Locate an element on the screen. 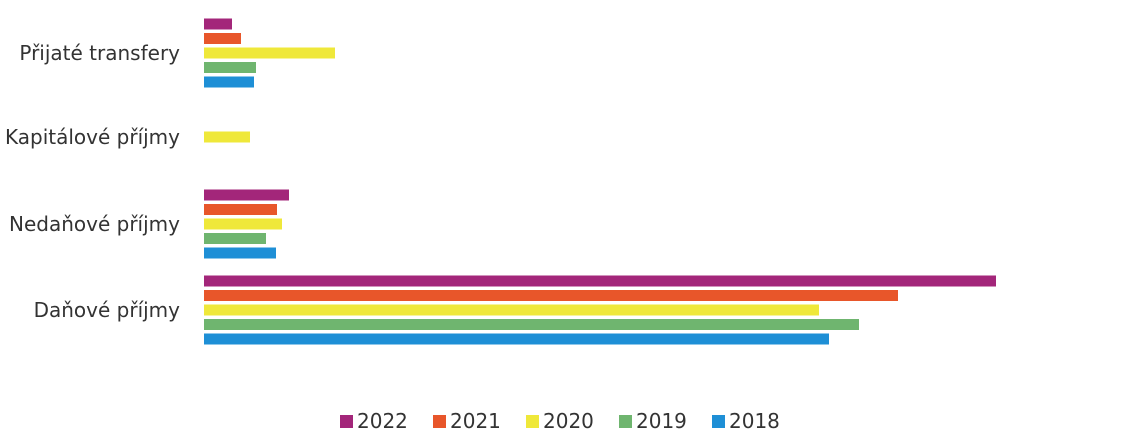 The width and height of the screenshot is (1144, 438). legend-swatch-2021 is located at coordinates (439, 421).